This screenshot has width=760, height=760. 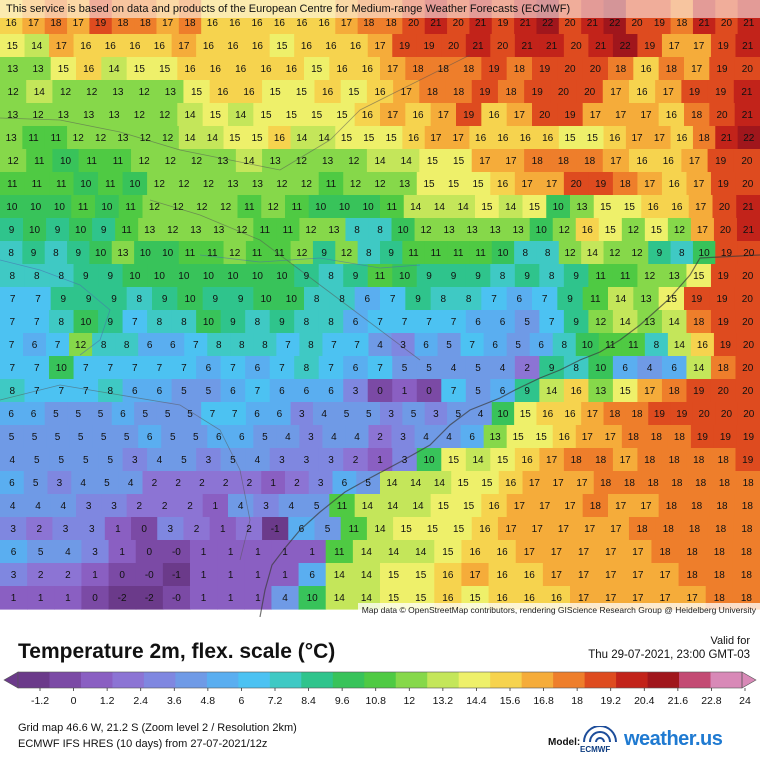 I want to click on grid-value: 8, so click(x=331, y=276).